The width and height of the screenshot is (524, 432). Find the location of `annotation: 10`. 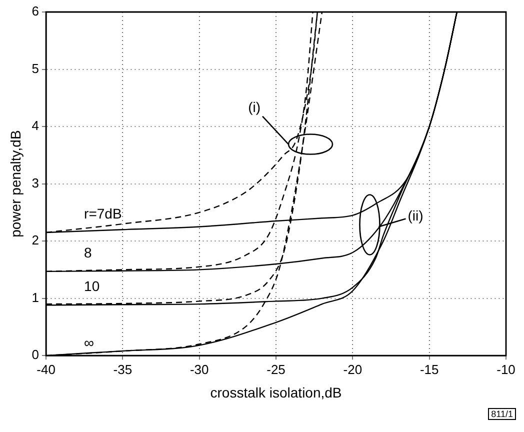

annotation: 10 is located at coordinates (92, 286).